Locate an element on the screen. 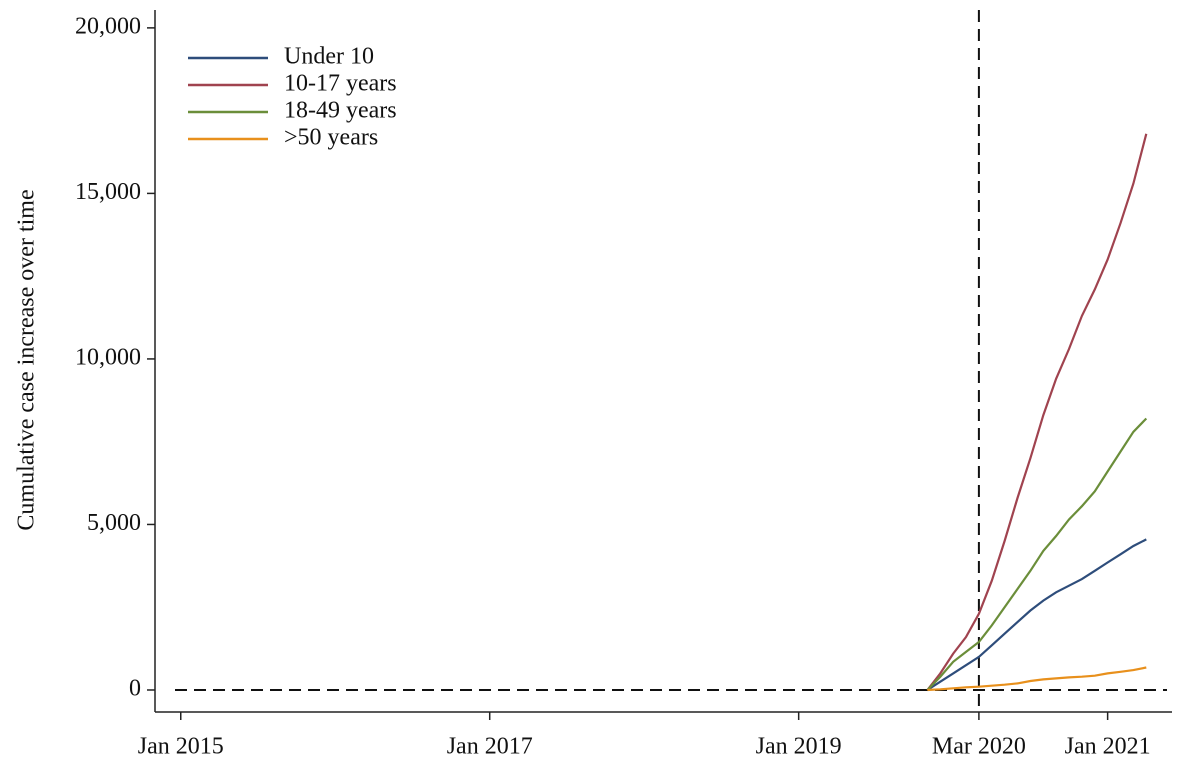  y-tick-label: 10,000 is located at coordinates (108, 357).